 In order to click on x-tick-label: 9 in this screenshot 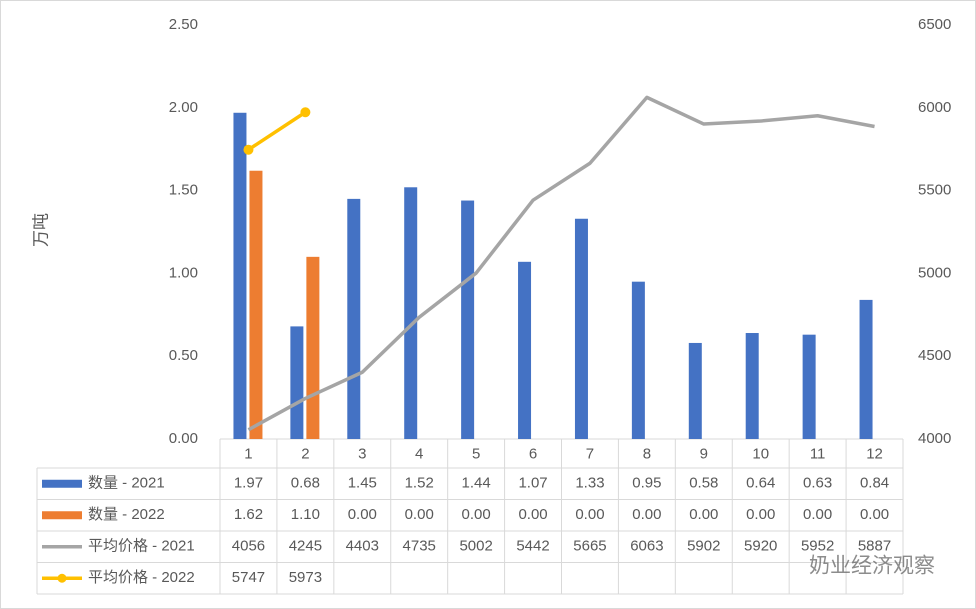, I will do `click(704, 453)`.